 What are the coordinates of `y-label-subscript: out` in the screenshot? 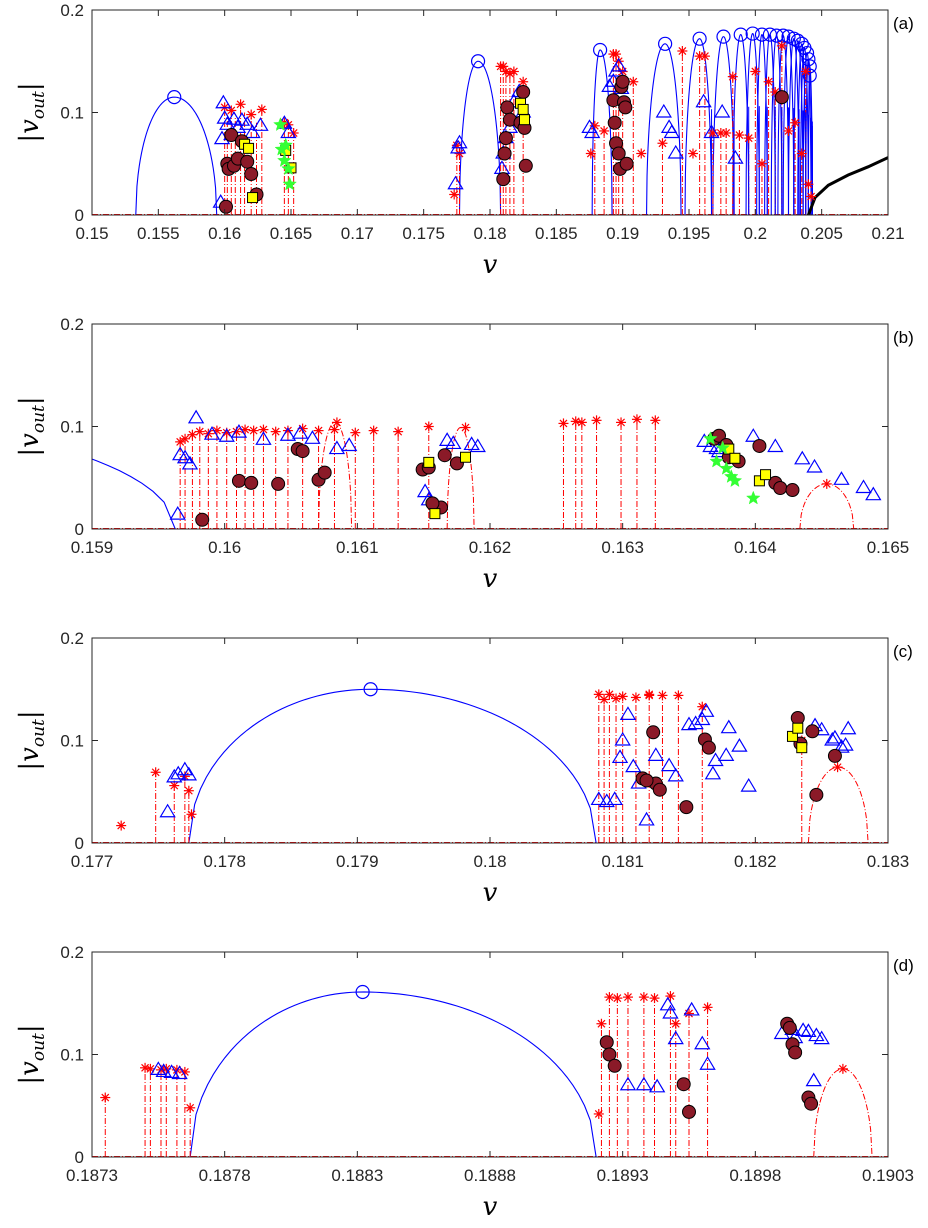 It's located at (39, 733).